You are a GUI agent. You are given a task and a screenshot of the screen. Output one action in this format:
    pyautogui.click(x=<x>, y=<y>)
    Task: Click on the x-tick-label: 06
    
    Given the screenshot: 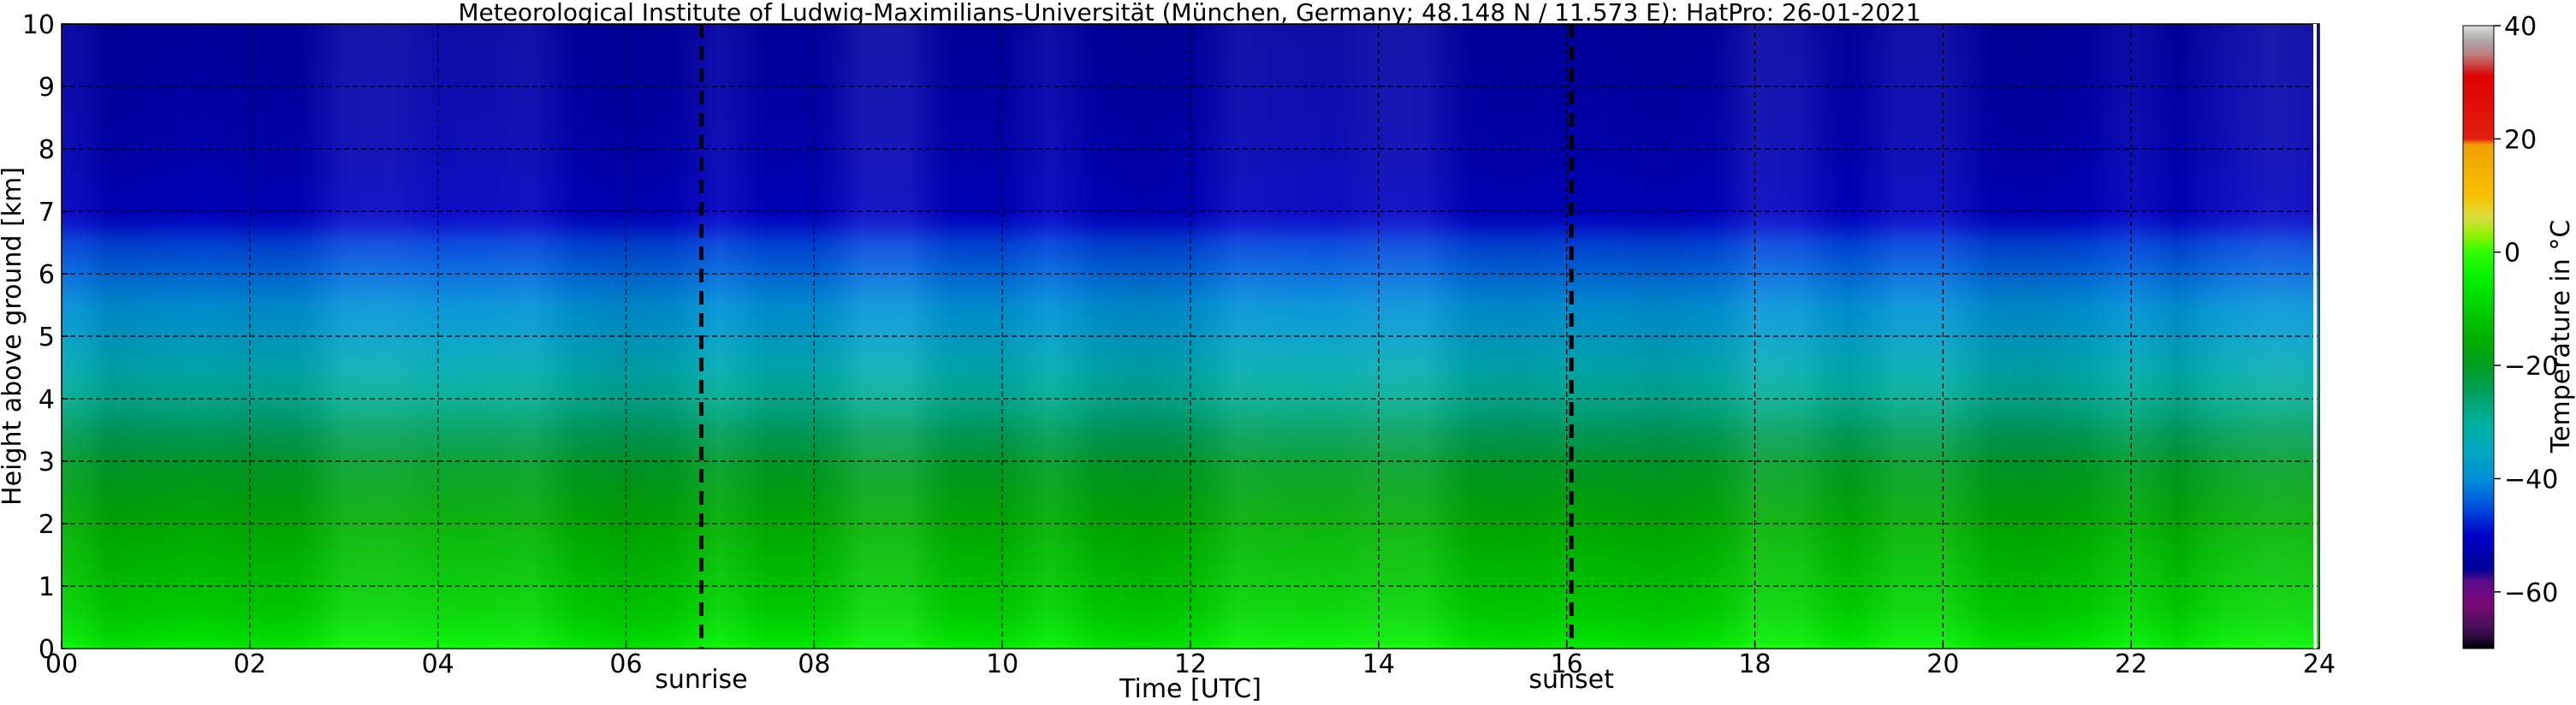 What is the action you would take?
    pyautogui.click(x=625, y=664)
    